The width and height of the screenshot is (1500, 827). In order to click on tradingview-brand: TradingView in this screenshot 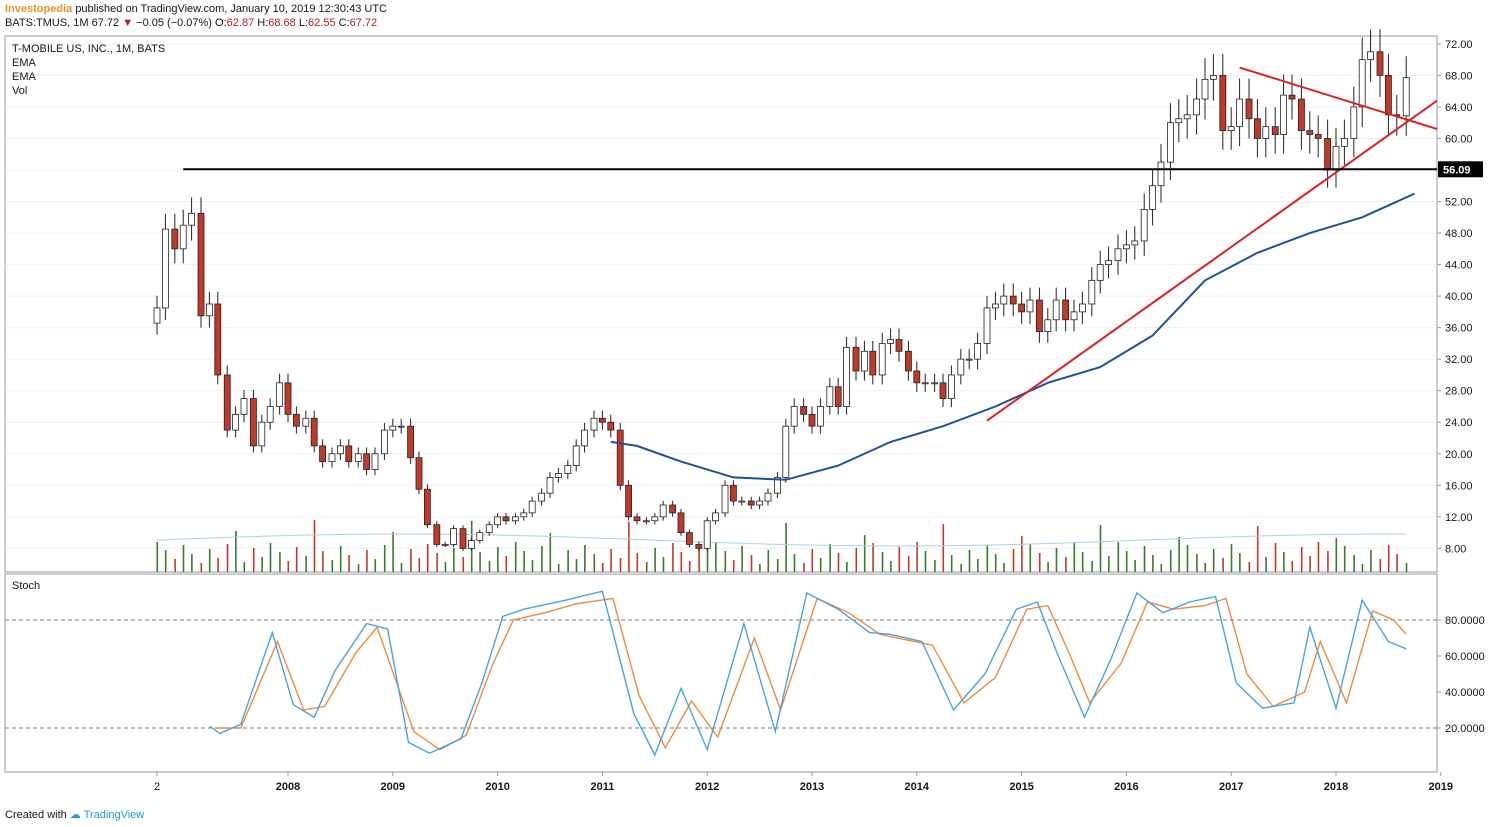, I will do `click(114, 815)`.